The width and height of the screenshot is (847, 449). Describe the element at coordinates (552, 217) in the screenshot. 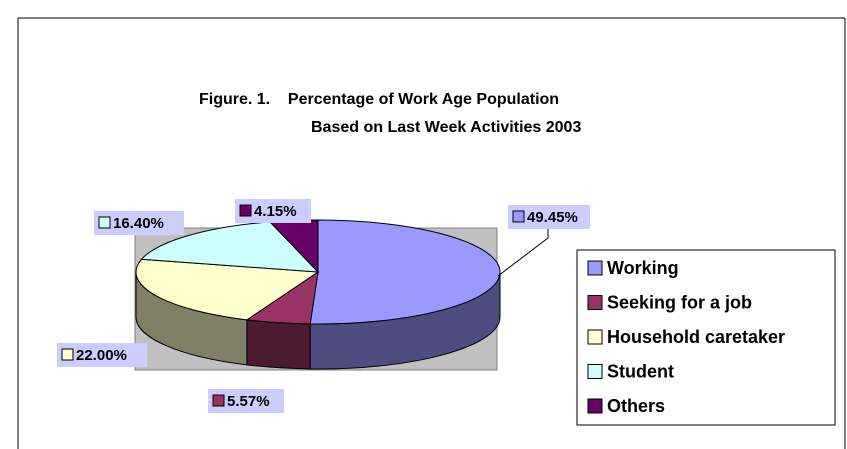

I see `data-label: 49.45%` at that location.